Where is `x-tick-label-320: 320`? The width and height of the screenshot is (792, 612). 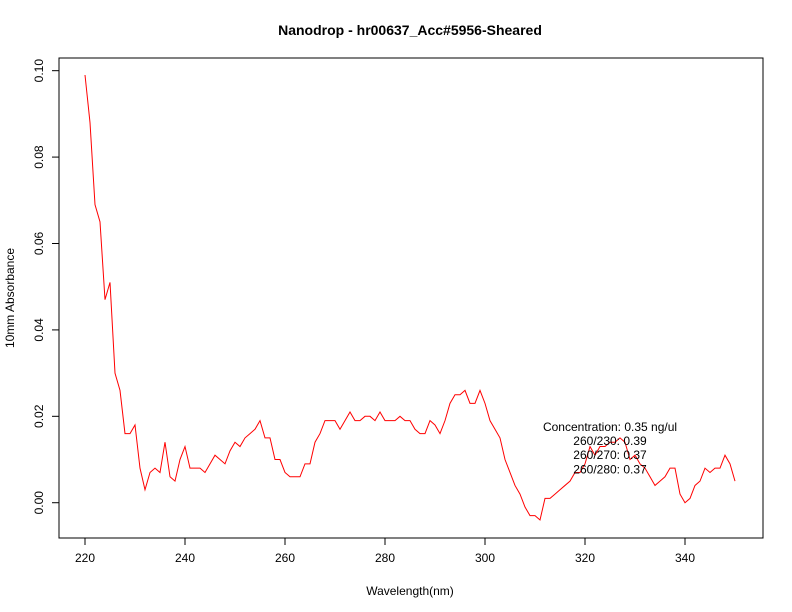 x-tick-label-320: 320 is located at coordinates (585, 558).